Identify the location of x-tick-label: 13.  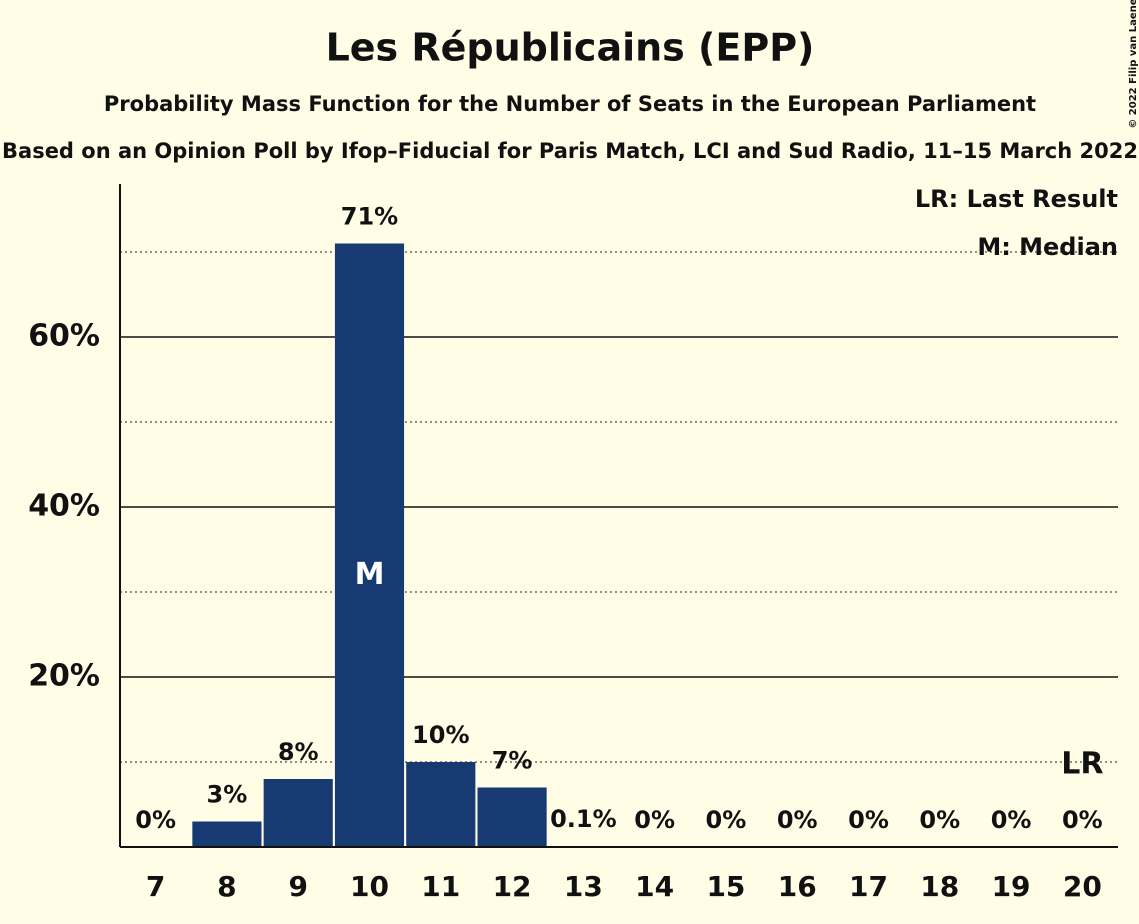
(583, 886).